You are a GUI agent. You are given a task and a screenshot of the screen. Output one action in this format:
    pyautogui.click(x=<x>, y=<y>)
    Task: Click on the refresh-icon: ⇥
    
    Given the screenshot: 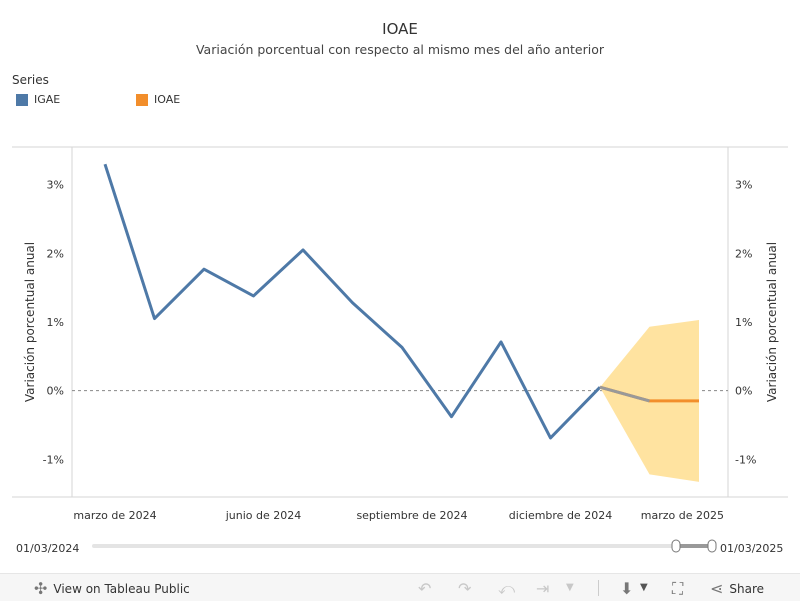 What is the action you would take?
    pyautogui.click(x=543, y=588)
    